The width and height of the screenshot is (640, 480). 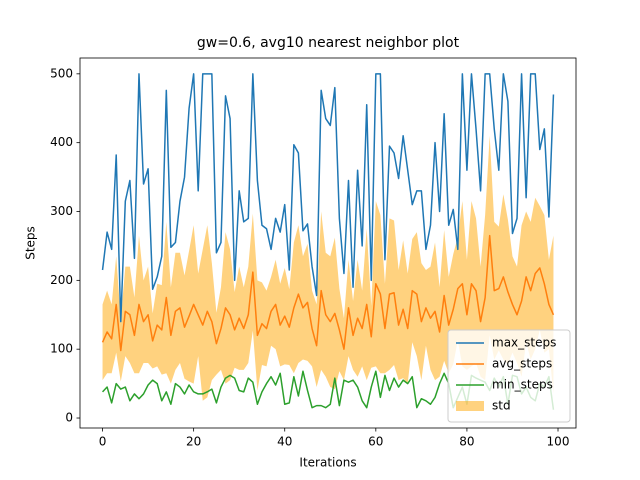 What do you see at coordinates (31, 243) in the screenshot?
I see `y-axis-label: Steps` at bounding box center [31, 243].